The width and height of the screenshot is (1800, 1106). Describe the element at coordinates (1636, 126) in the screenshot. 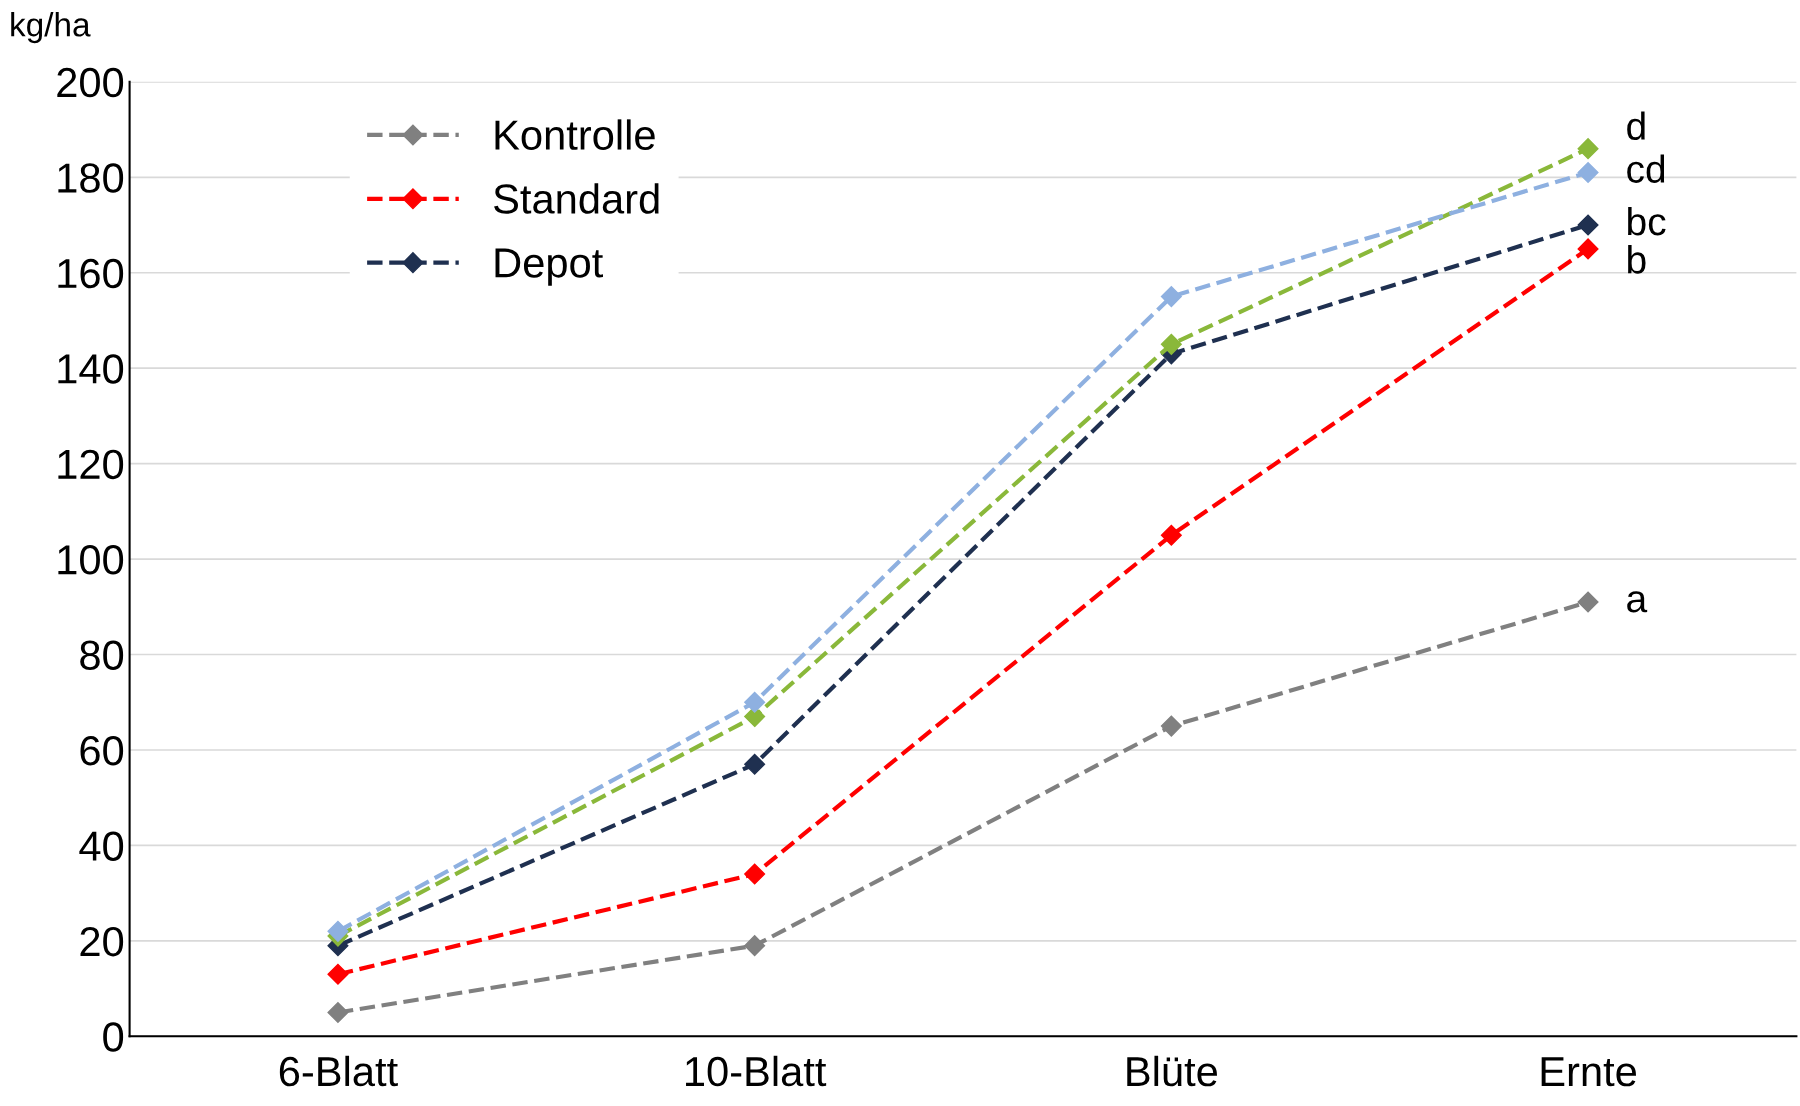

I see `annotation: d` at that location.